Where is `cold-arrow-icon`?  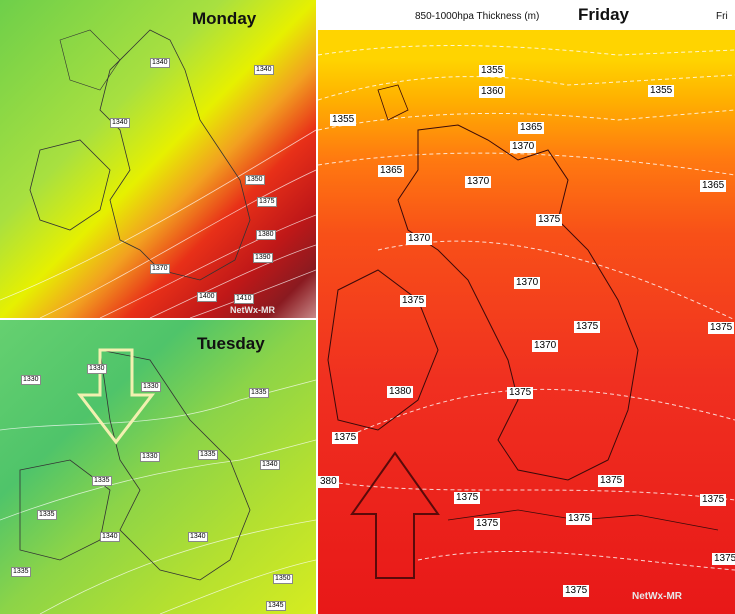
cold-arrow-icon is located at coordinates (116, 396).